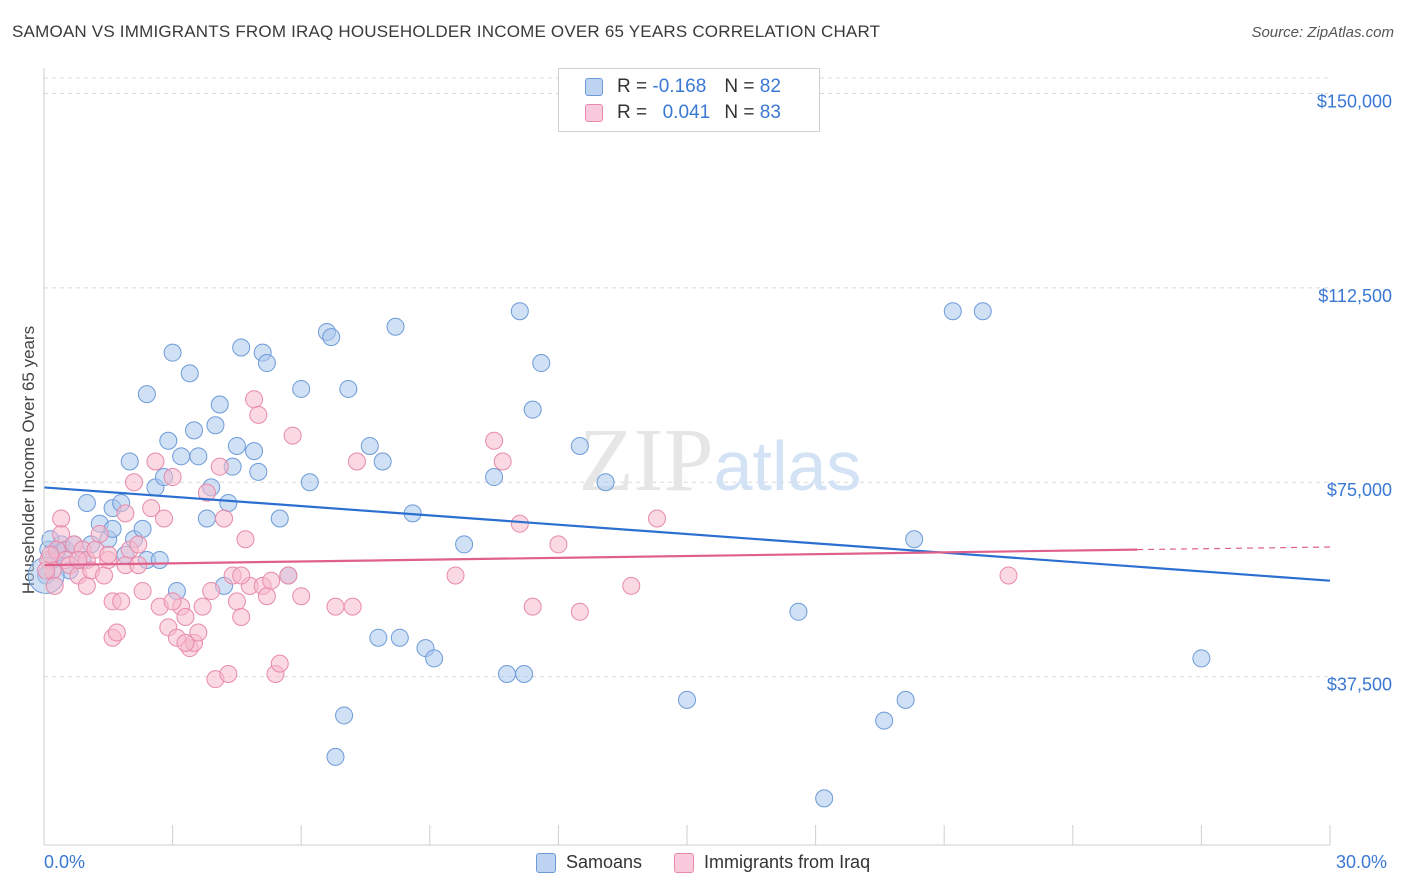 The height and width of the screenshot is (892, 1406). What do you see at coordinates (683, 87) in the screenshot?
I see `legend-row-samoans: R = -0.168 N = 82` at bounding box center [683, 87].